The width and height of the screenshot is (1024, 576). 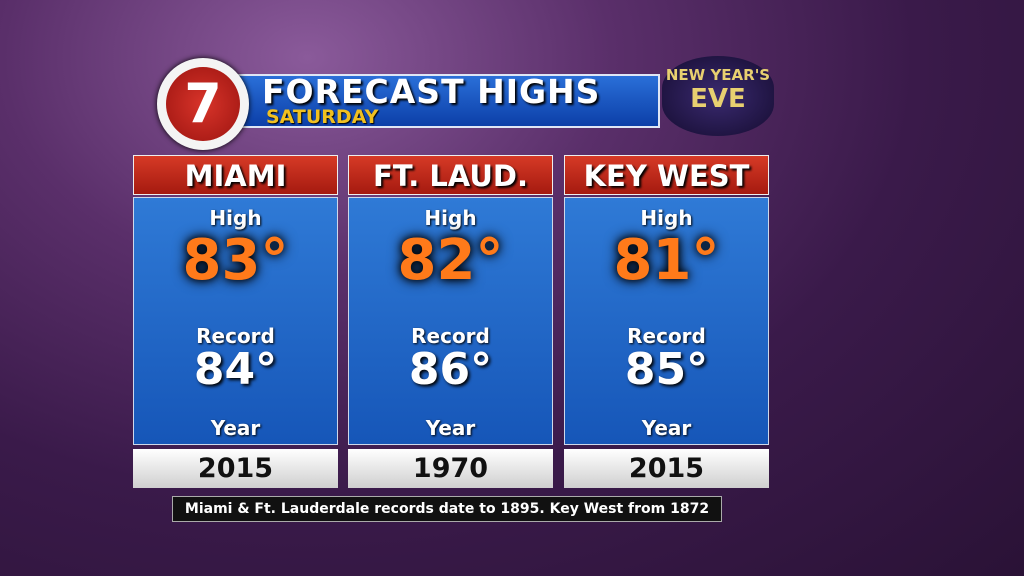 What do you see at coordinates (666, 369) in the screenshot?
I see `record-temp: 85°` at bounding box center [666, 369].